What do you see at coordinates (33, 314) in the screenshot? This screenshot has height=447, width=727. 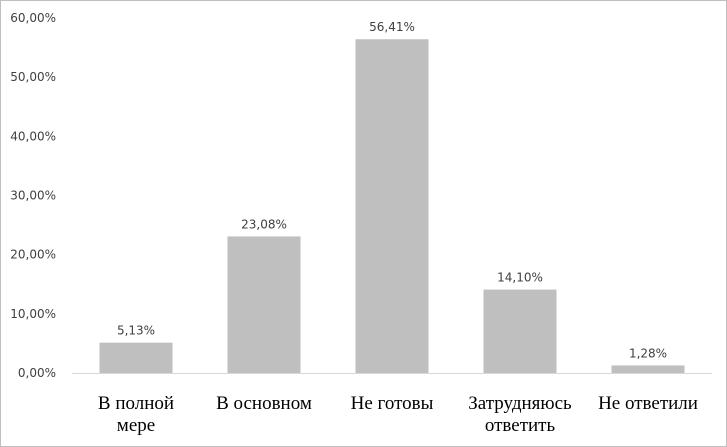 I see `y-tick-label: 10,00%` at bounding box center [33, 314].